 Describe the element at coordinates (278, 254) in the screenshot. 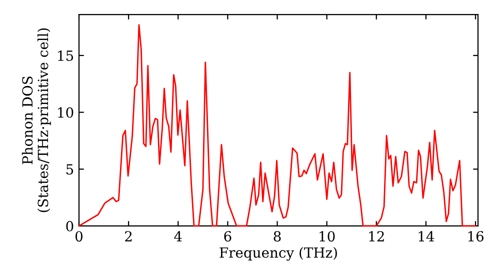

I see `x-axis-title: Frequency (THz)` at that location.